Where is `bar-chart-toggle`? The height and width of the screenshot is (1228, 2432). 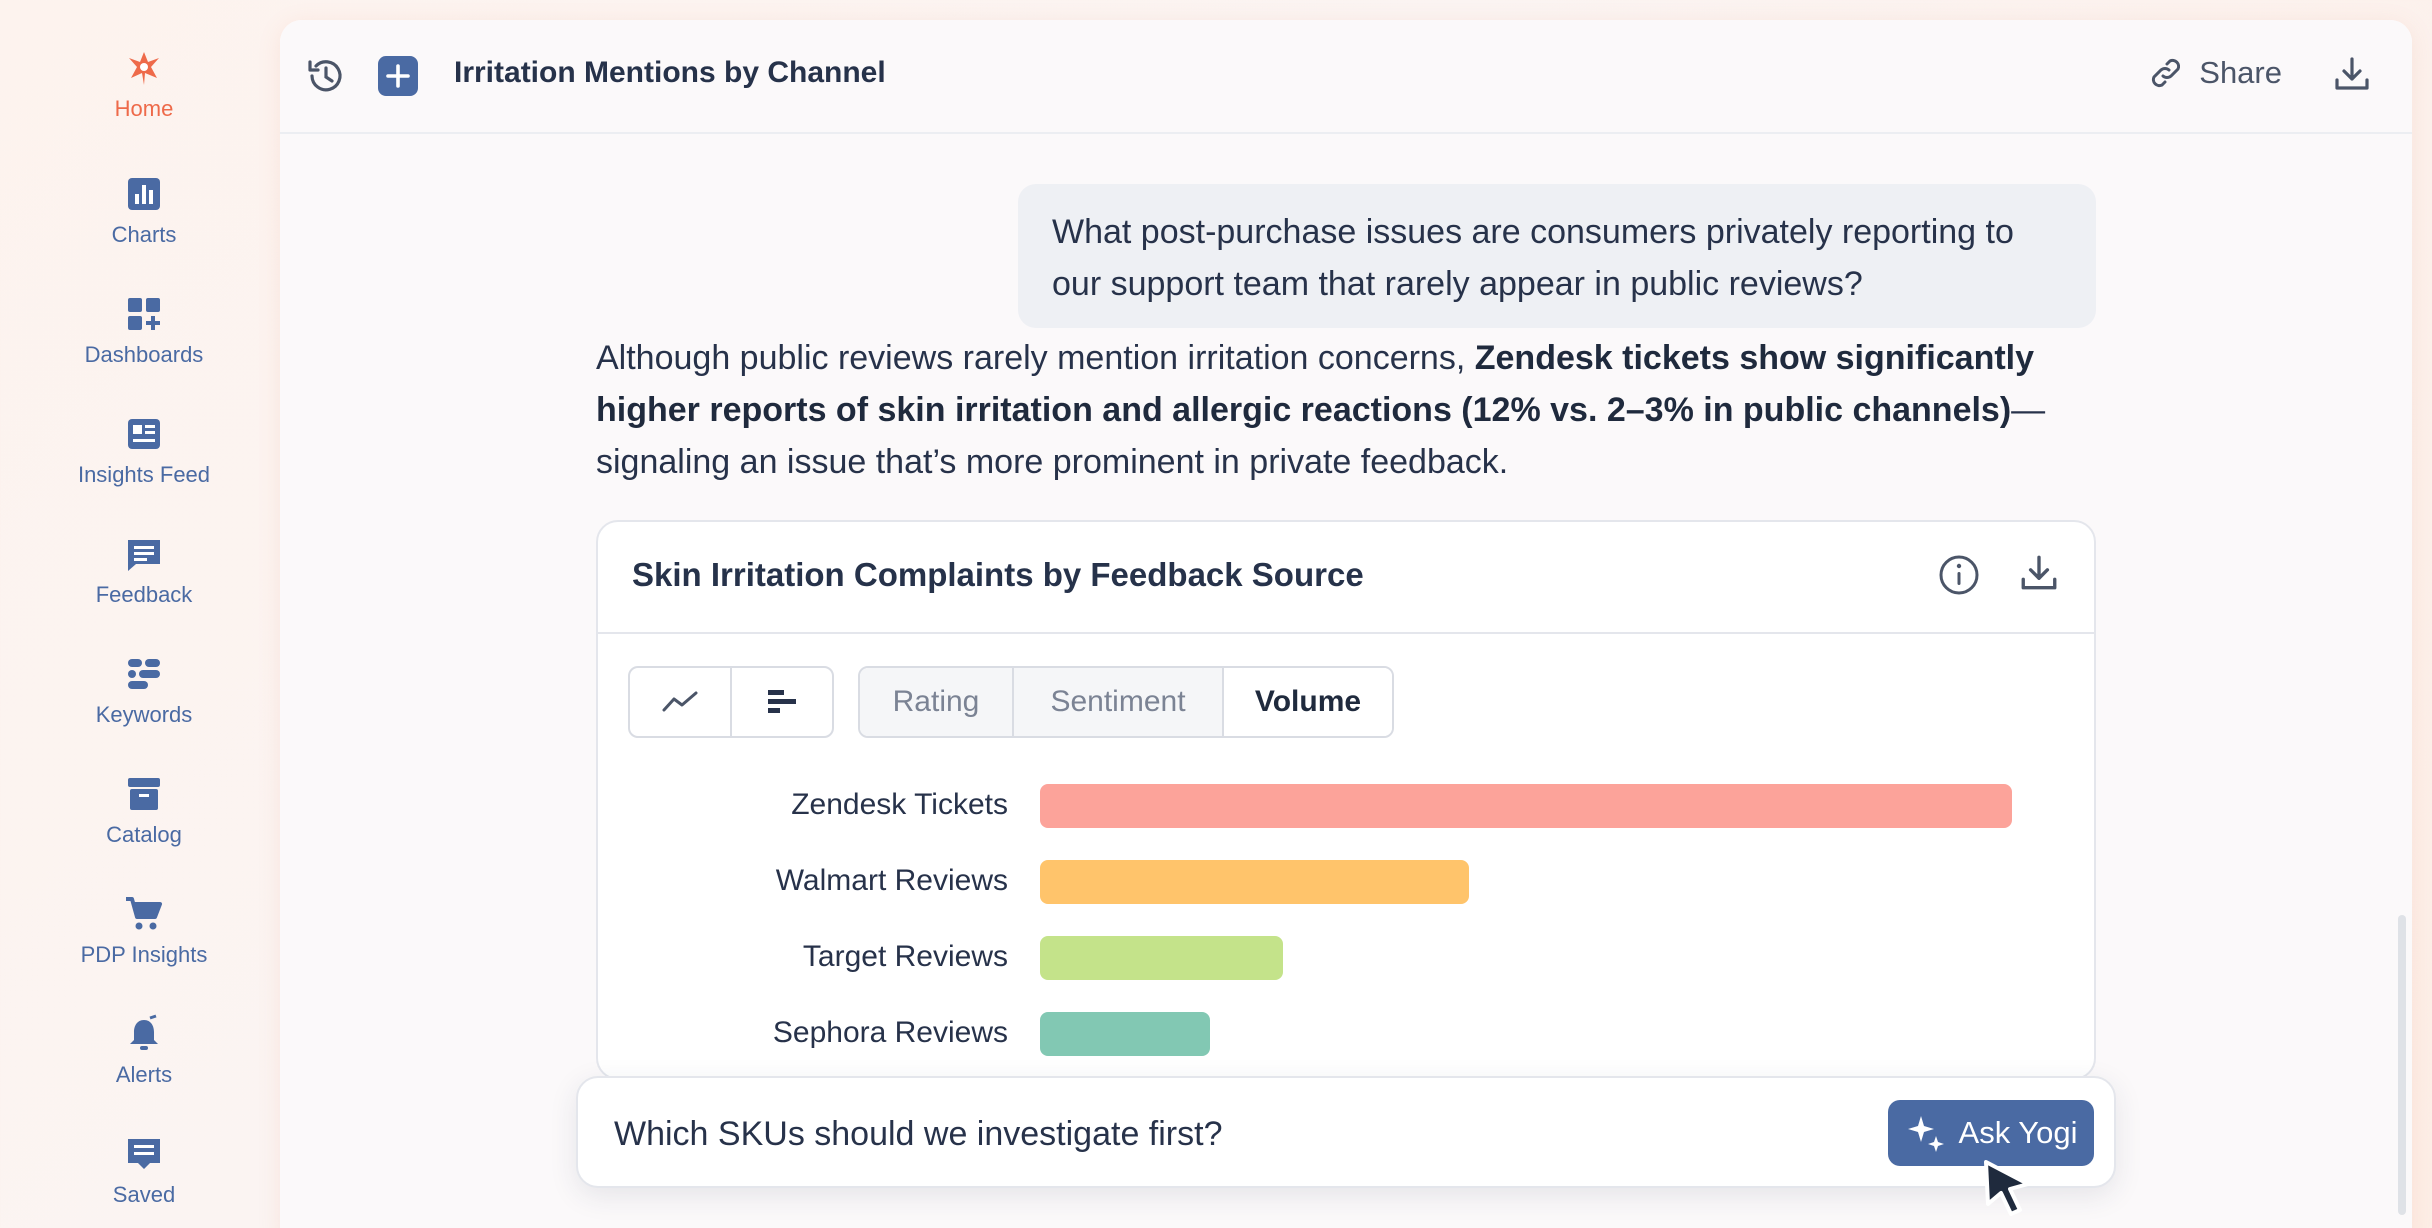
bar-chart-toggle is located at coordinates (781, 702).